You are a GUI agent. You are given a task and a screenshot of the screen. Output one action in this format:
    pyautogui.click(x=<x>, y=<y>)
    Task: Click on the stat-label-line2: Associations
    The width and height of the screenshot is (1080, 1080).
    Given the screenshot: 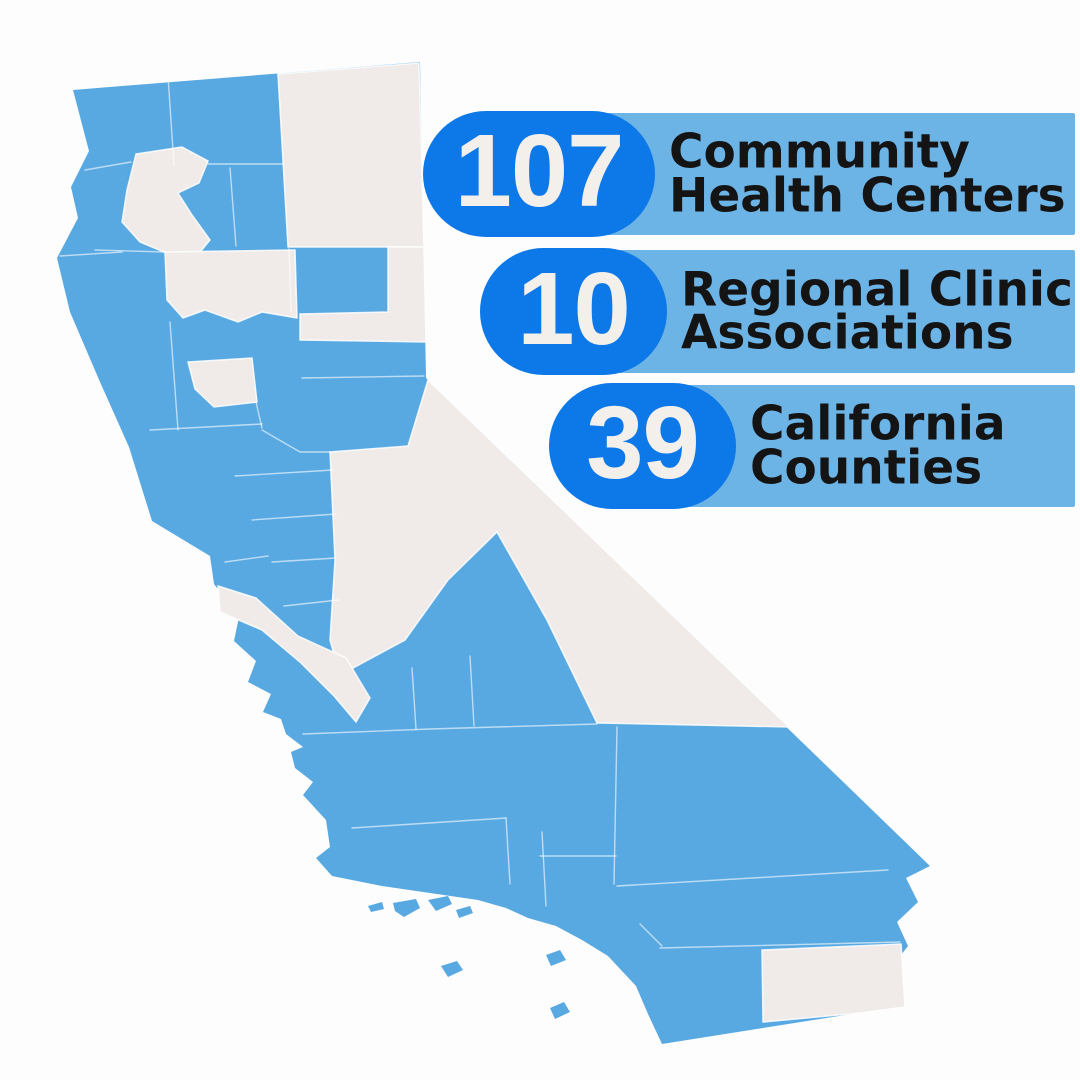 What is the action you would take?
    pyautogui.click(x=847, y=333)
    